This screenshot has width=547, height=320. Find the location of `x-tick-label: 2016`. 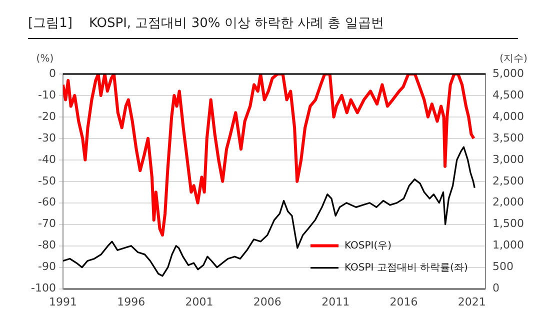

x-tick-label: 2016 is located at coordinates (404, 301).